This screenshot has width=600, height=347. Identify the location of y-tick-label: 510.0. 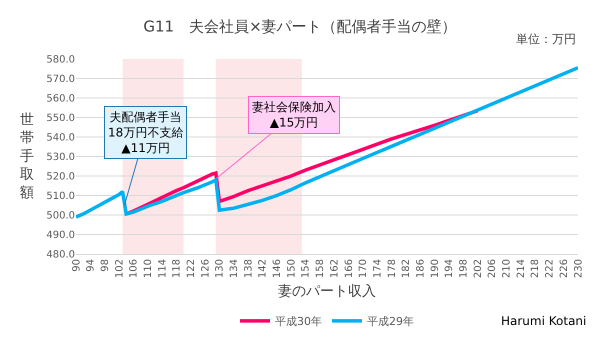
(60, 196).